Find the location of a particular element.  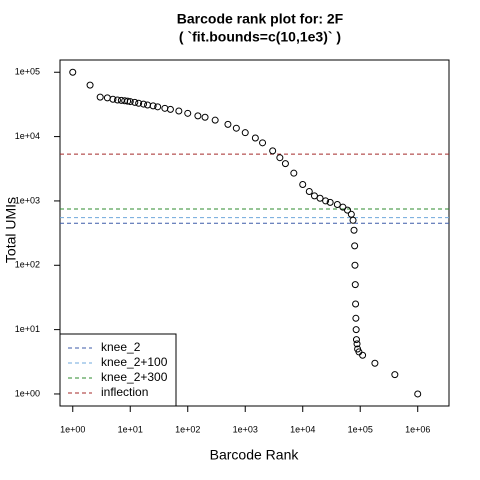

x-tick-label: 1e+03 is located at coordinates (245, 429).